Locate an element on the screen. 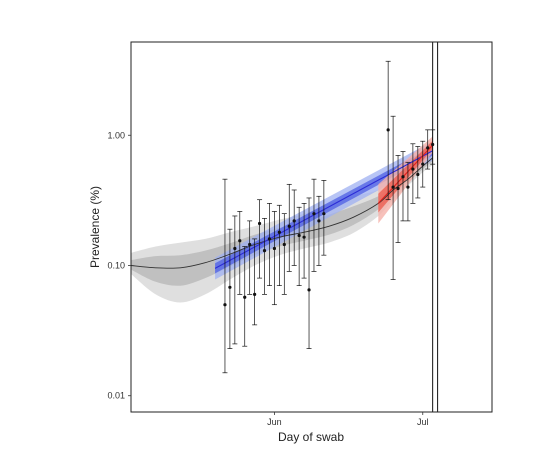 This screenshot has width=554, height=458. red-fit-line is located at coordinates (405, 174).